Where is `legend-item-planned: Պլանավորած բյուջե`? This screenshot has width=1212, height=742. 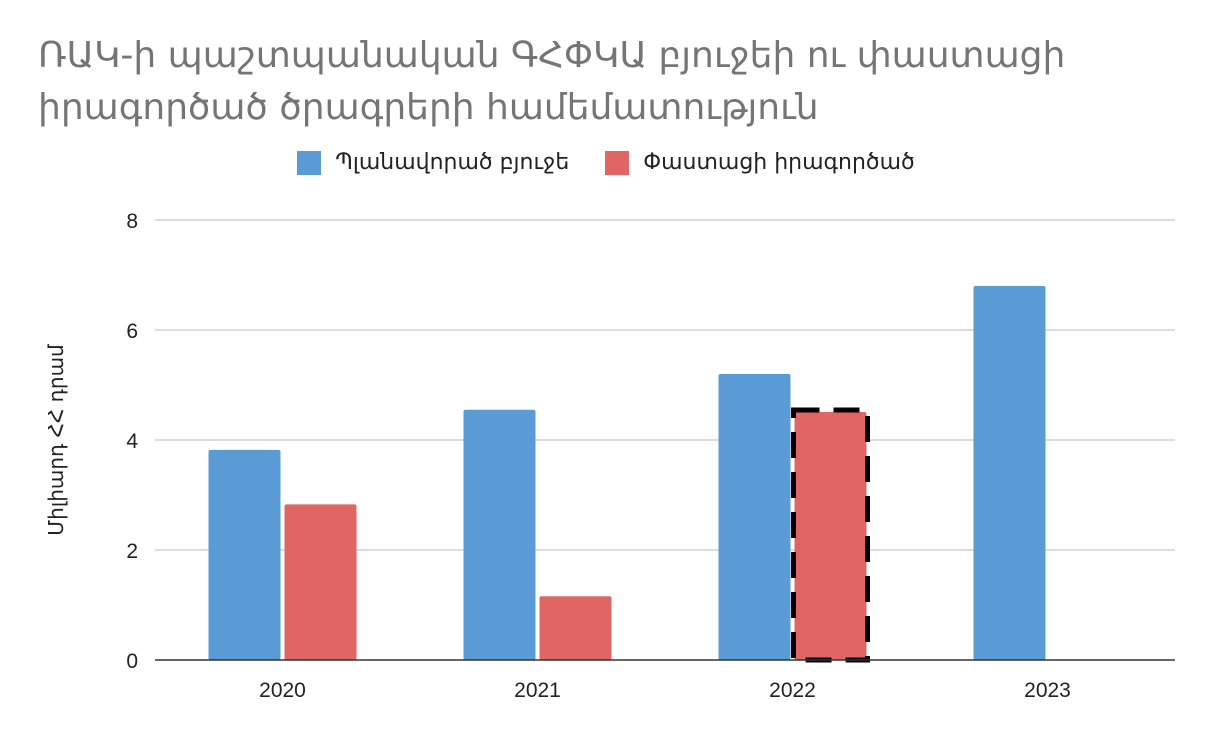
legend-item-planned: Պլանավորած բյուջե is located at coordinates (433, 162).